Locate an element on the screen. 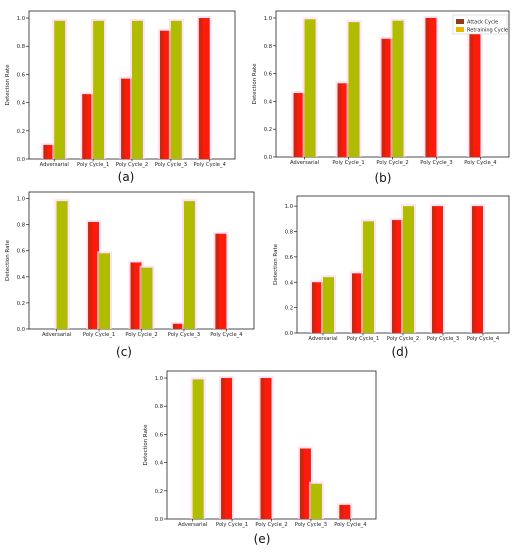 The width and height of the screenshot is (519, 554). legend-label: Retraining Cycle is located at coordinates (487, 31).